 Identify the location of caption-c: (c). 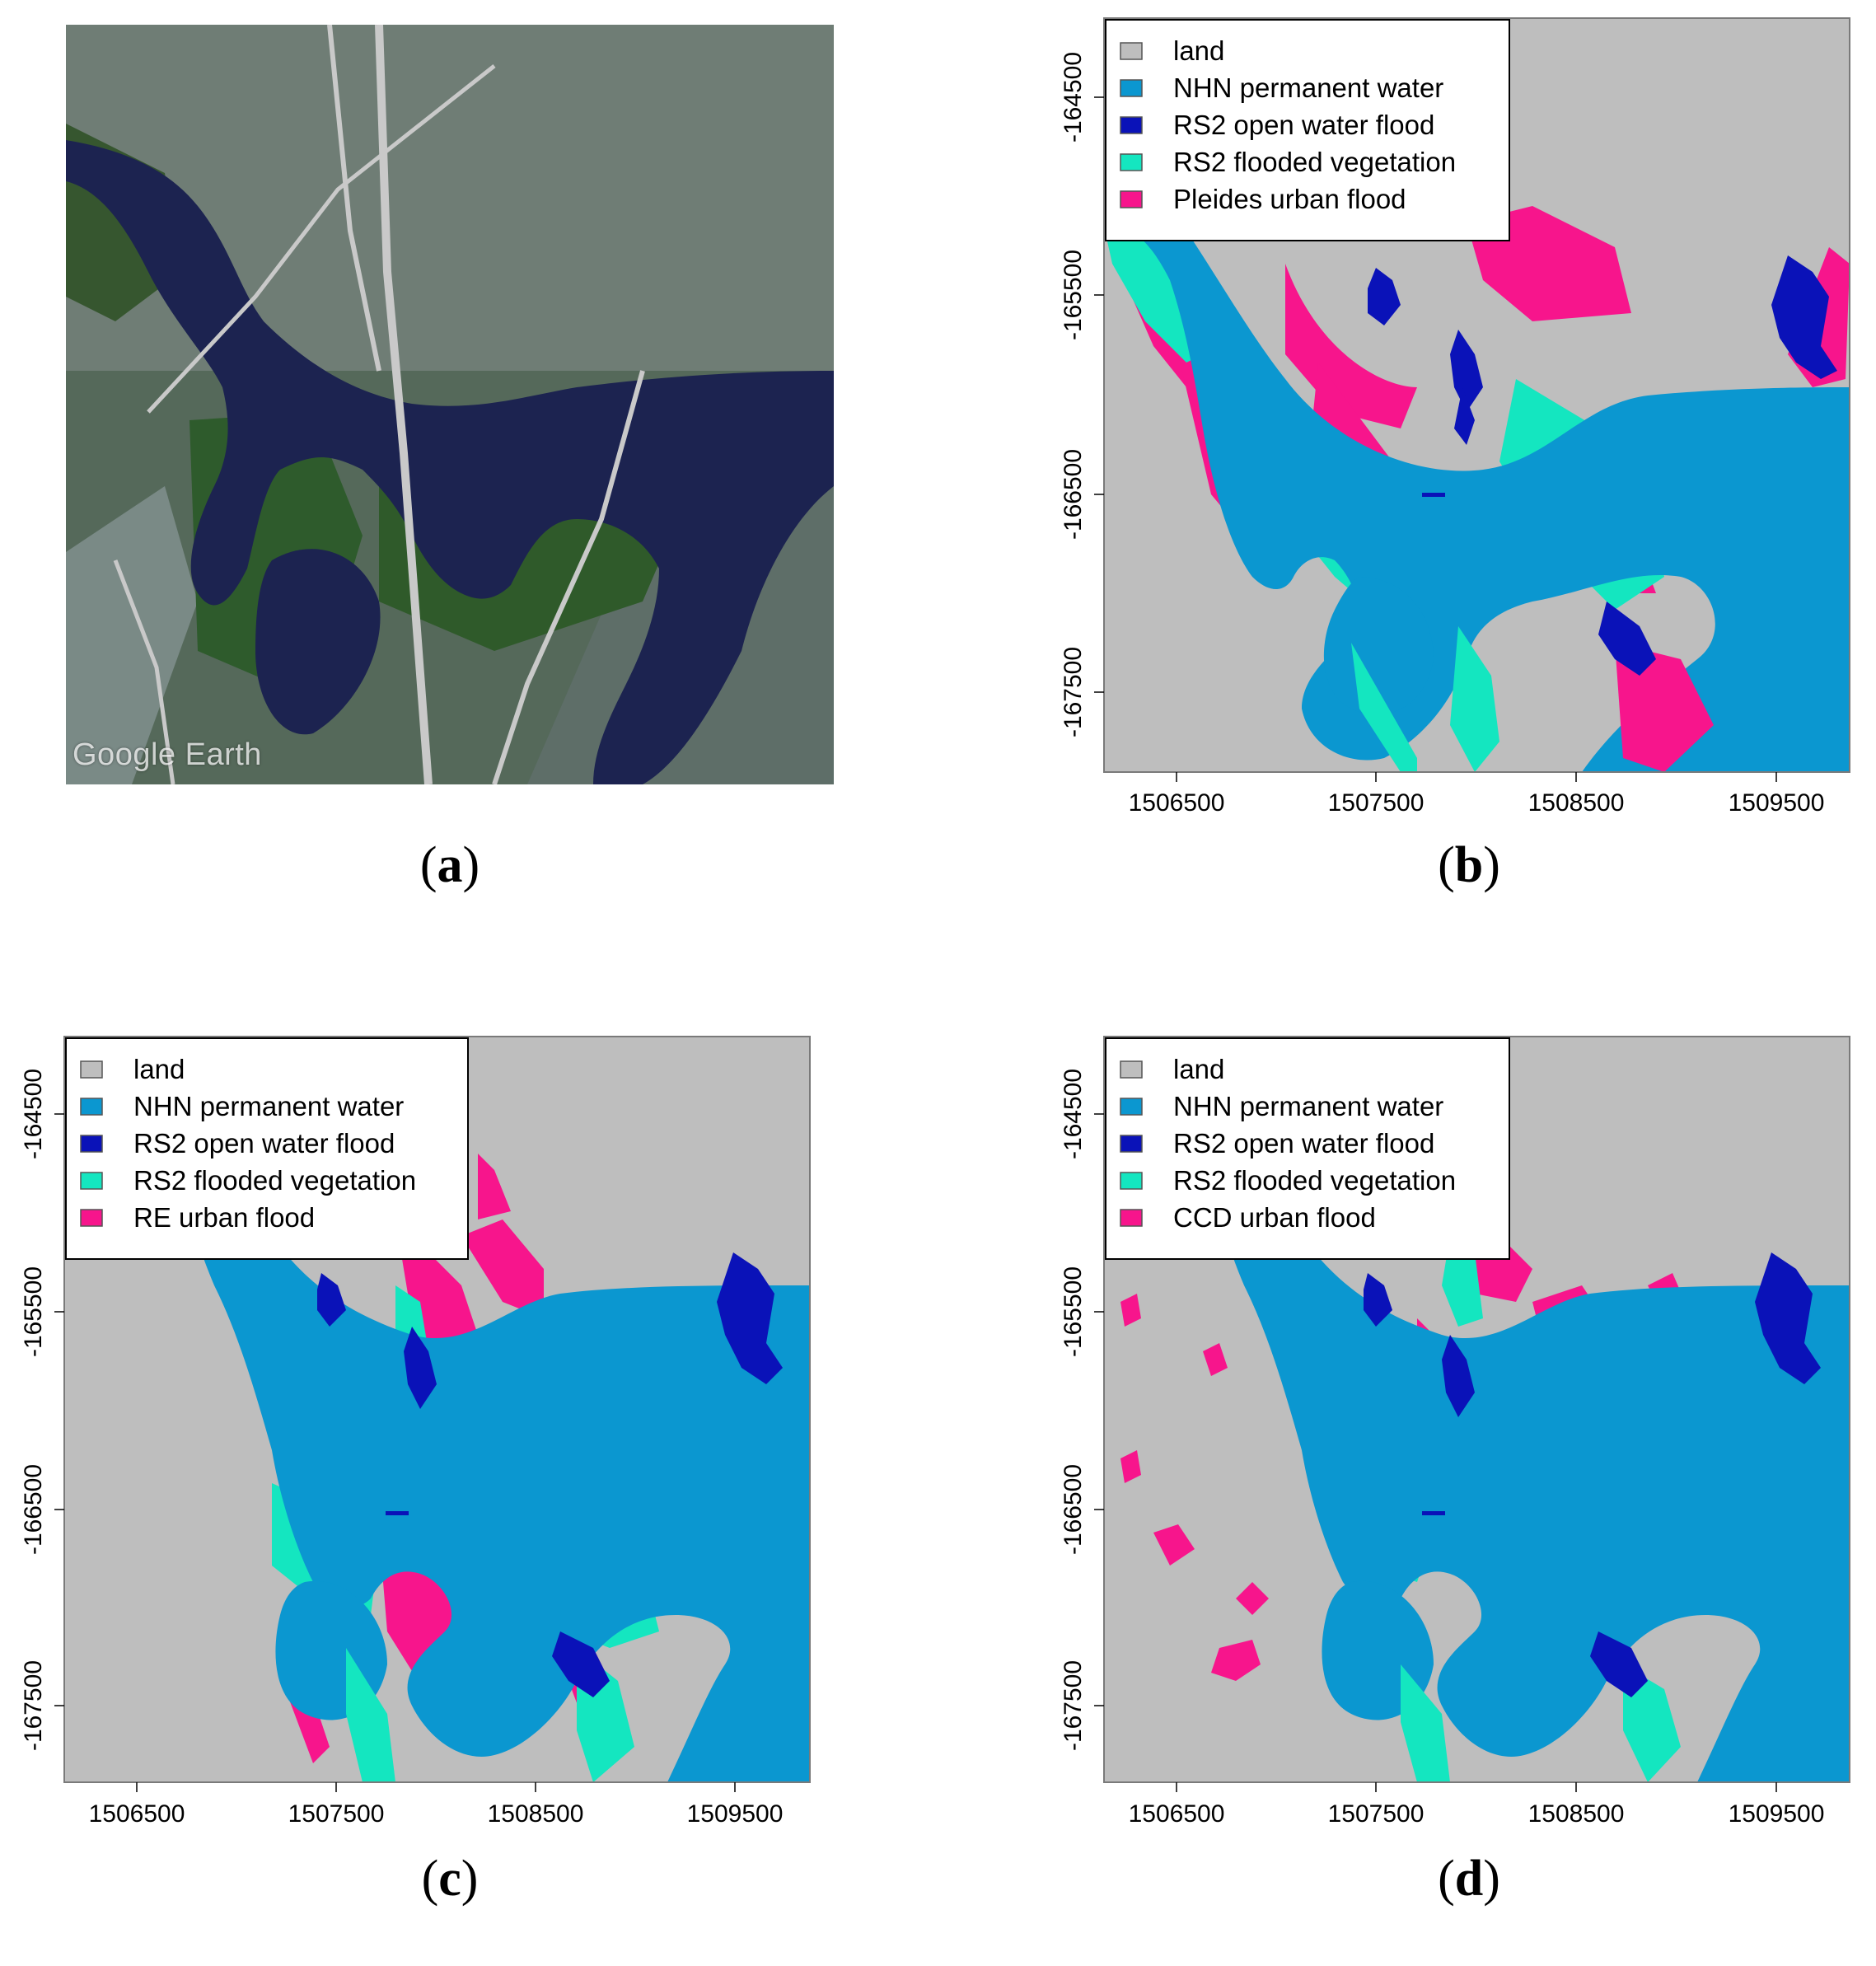
(450, 1879).